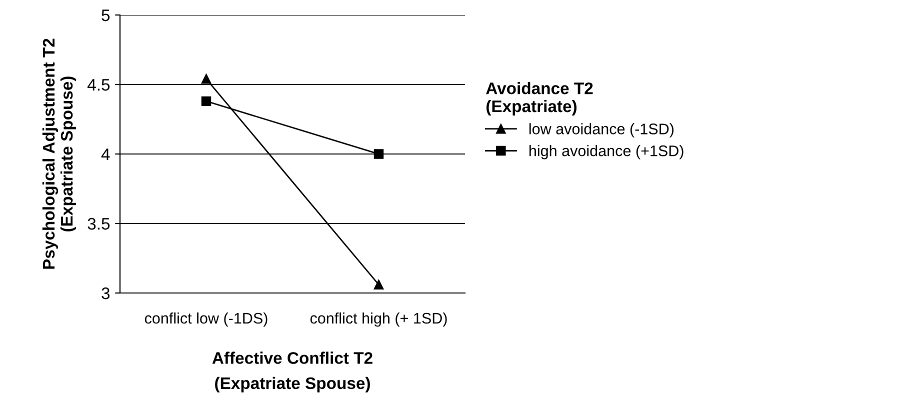  What do you see at coordinates (206, 319) in the screenshot?
I see `x-tick-label: conflict low (-1DS)` at bounding box center [206, 319].